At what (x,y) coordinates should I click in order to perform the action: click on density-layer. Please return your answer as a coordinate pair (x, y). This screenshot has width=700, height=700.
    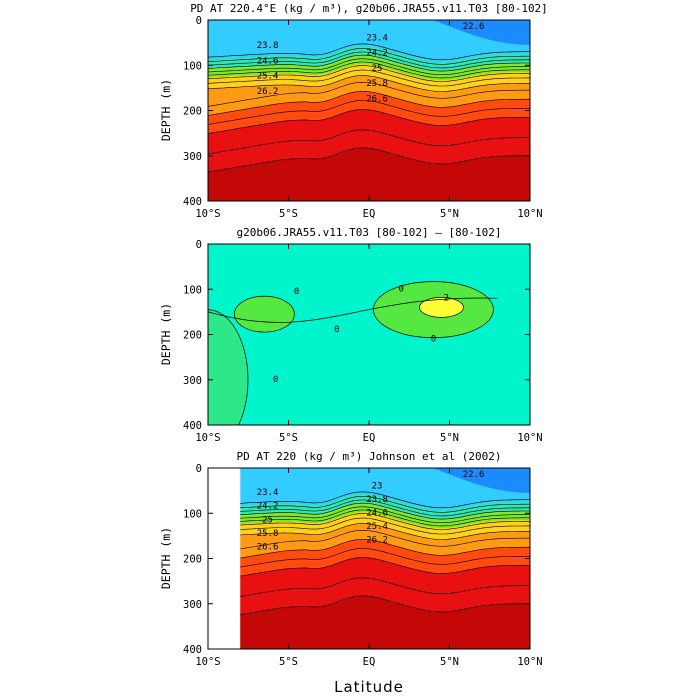
    Looking at the image, I should click on (369, 174).